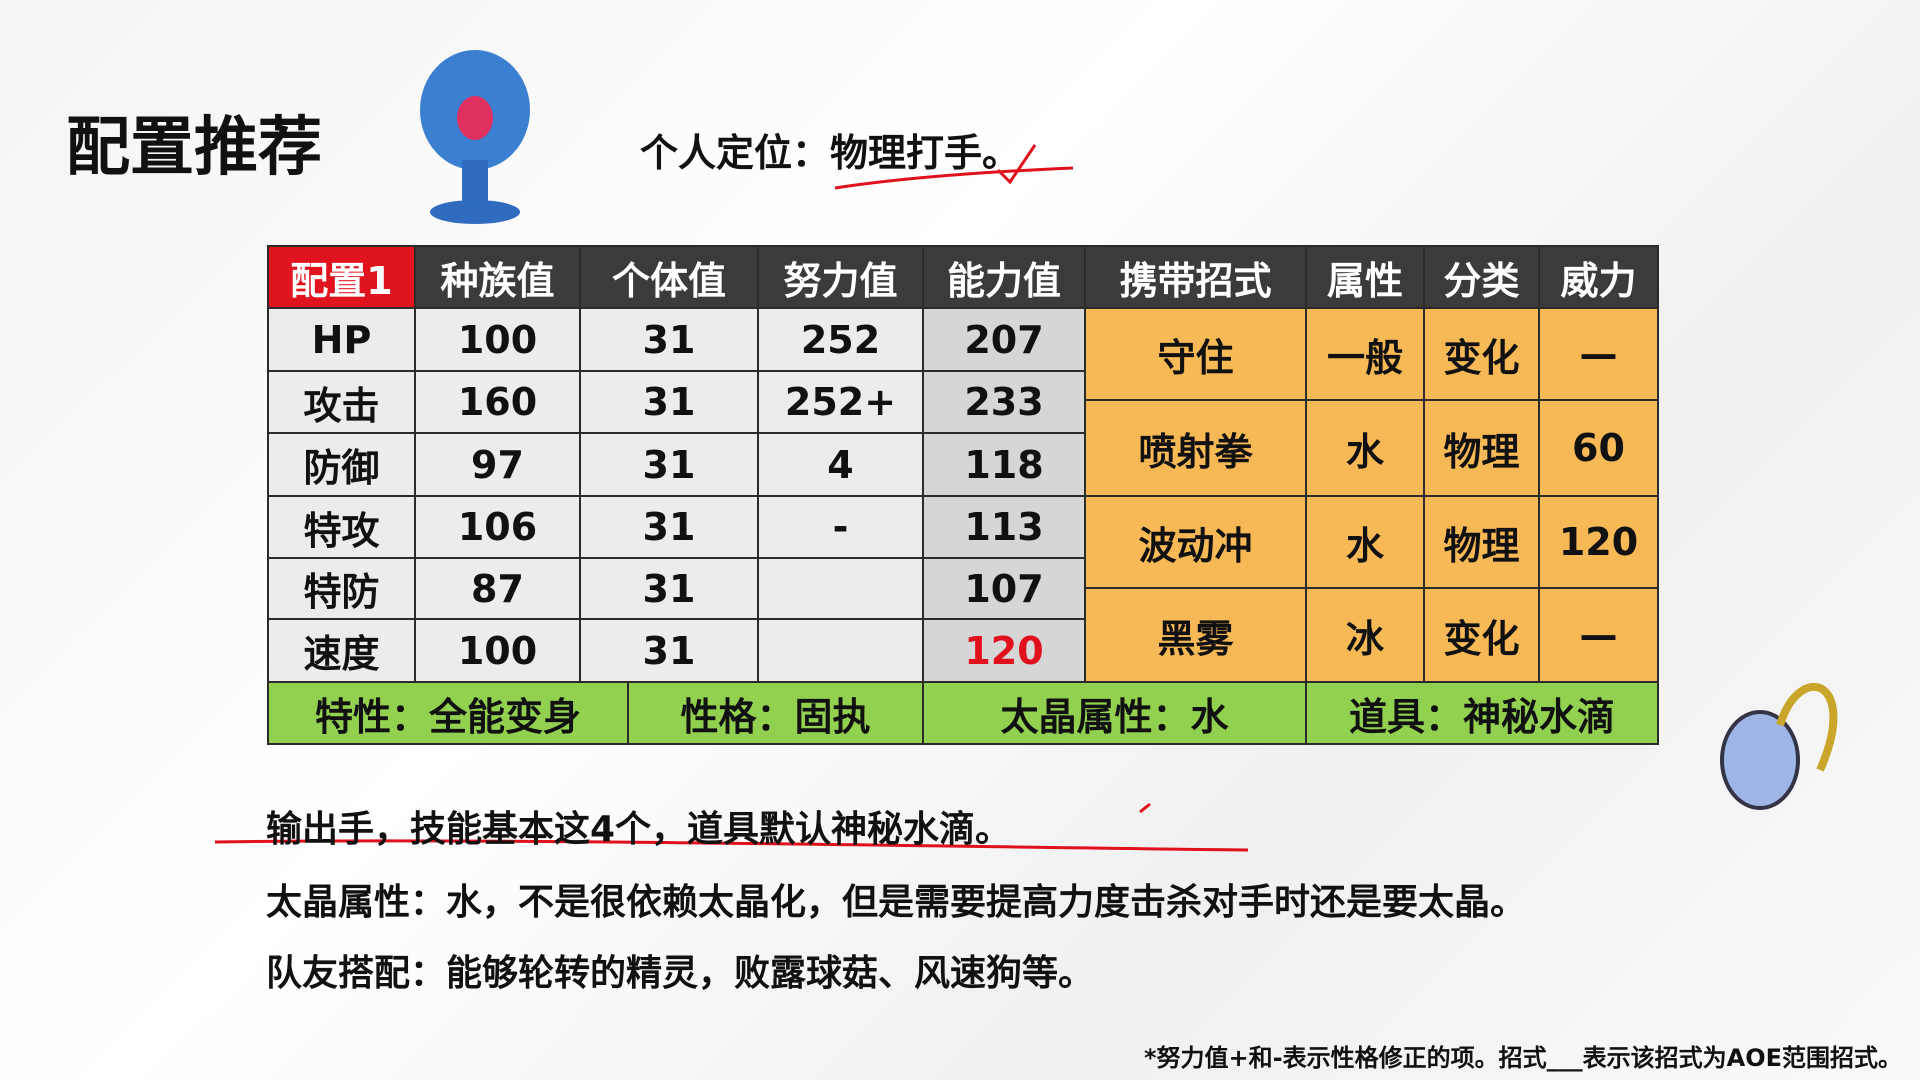 Image resolution: width=1920 pixels, height=1080 pixels. Describe the element at coordinates (896, 902) in the screenshot. I see `note: 太晶属性：水，不是很依赖太晶化，但是需要提高力度击杀对手时还是要太晶。` at that location.